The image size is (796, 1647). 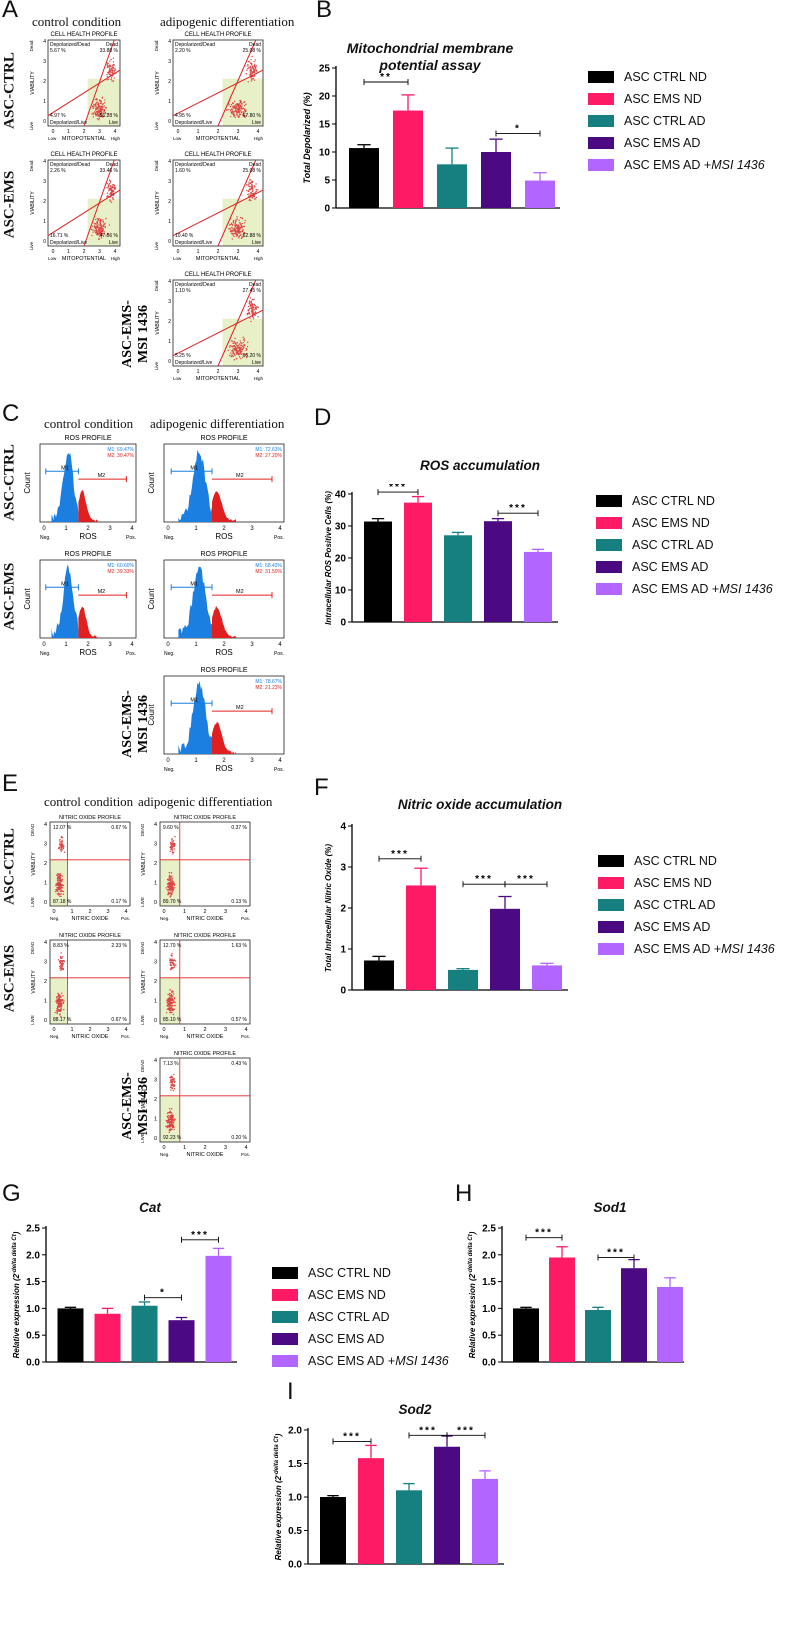 What do you see at coordinates (131, 654) in the screenshot?
I see `x-end-pos: Pos.` at bounding box center [131, 654].